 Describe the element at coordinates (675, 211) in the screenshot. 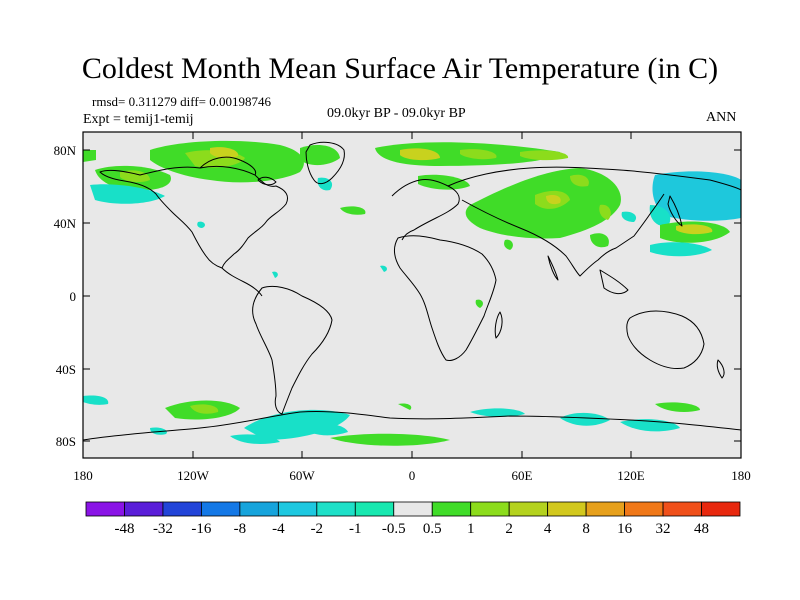

I see `japan-coast` at that location.